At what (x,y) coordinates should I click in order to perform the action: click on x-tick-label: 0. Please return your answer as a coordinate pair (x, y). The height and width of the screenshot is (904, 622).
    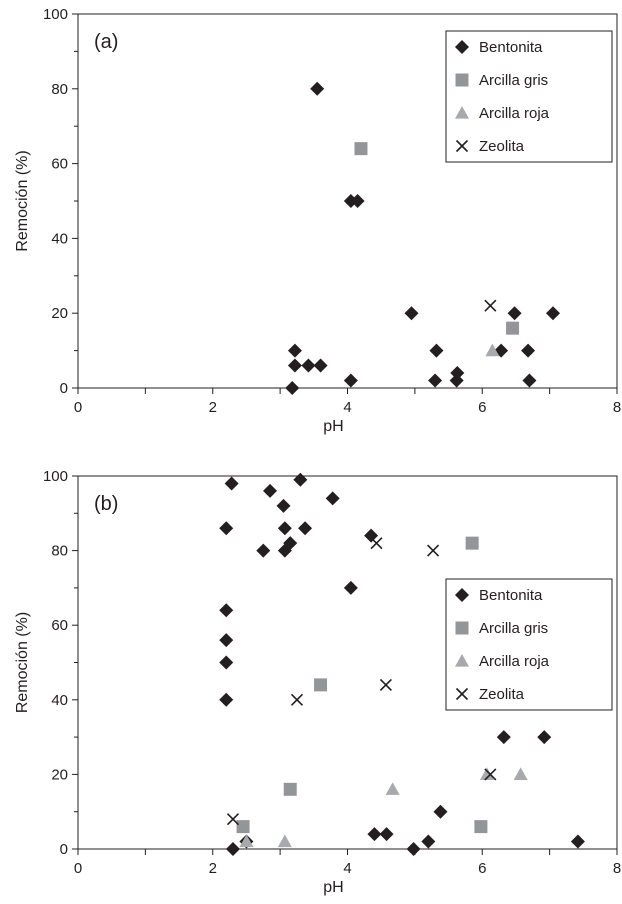
    Looking at the image, I should click on (78, 407).